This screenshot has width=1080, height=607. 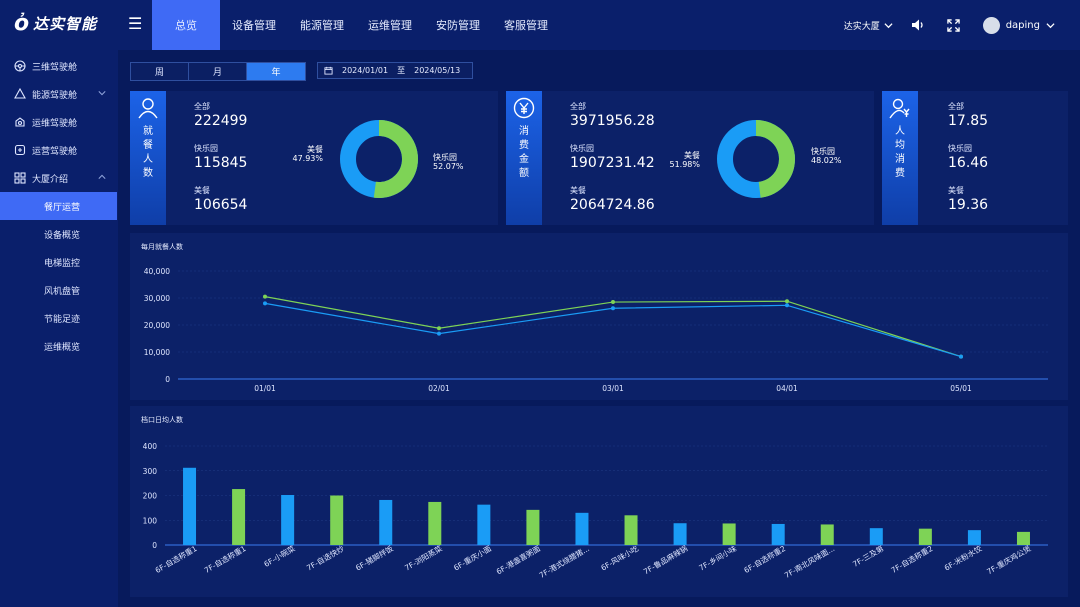 What do you see at coordinates (524, 152) in the screenshot?
I see `card-title: 消费金额` at bounding box center [524, 152].